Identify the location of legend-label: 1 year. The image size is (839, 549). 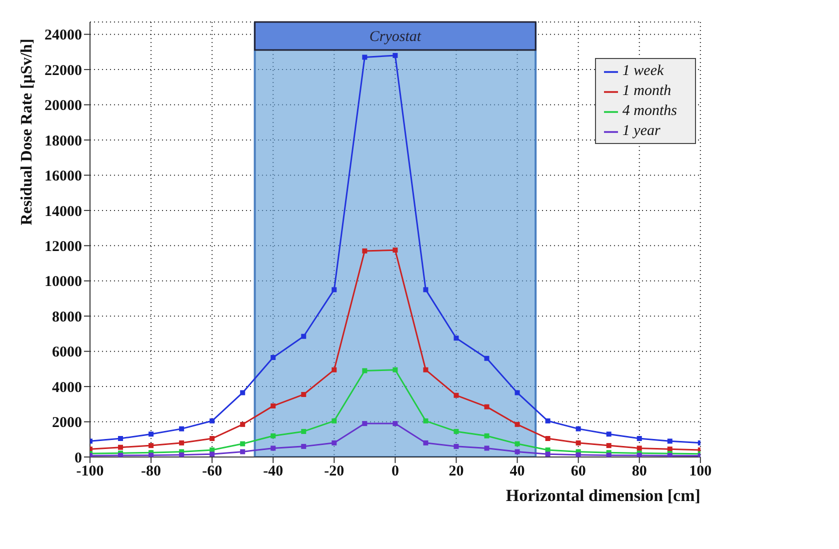
(641, 131).